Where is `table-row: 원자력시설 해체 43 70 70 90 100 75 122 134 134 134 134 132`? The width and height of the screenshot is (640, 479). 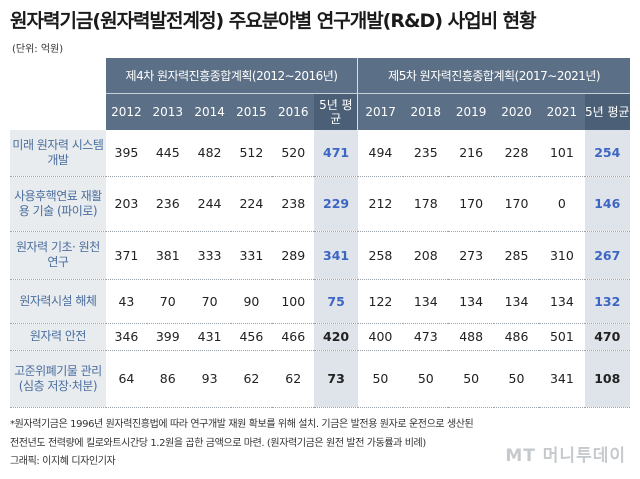
table-row: 원자력시설 해체 43 70 70 90 100 75 122 134 134 134 134 132 is located at coordinates (320, 301).